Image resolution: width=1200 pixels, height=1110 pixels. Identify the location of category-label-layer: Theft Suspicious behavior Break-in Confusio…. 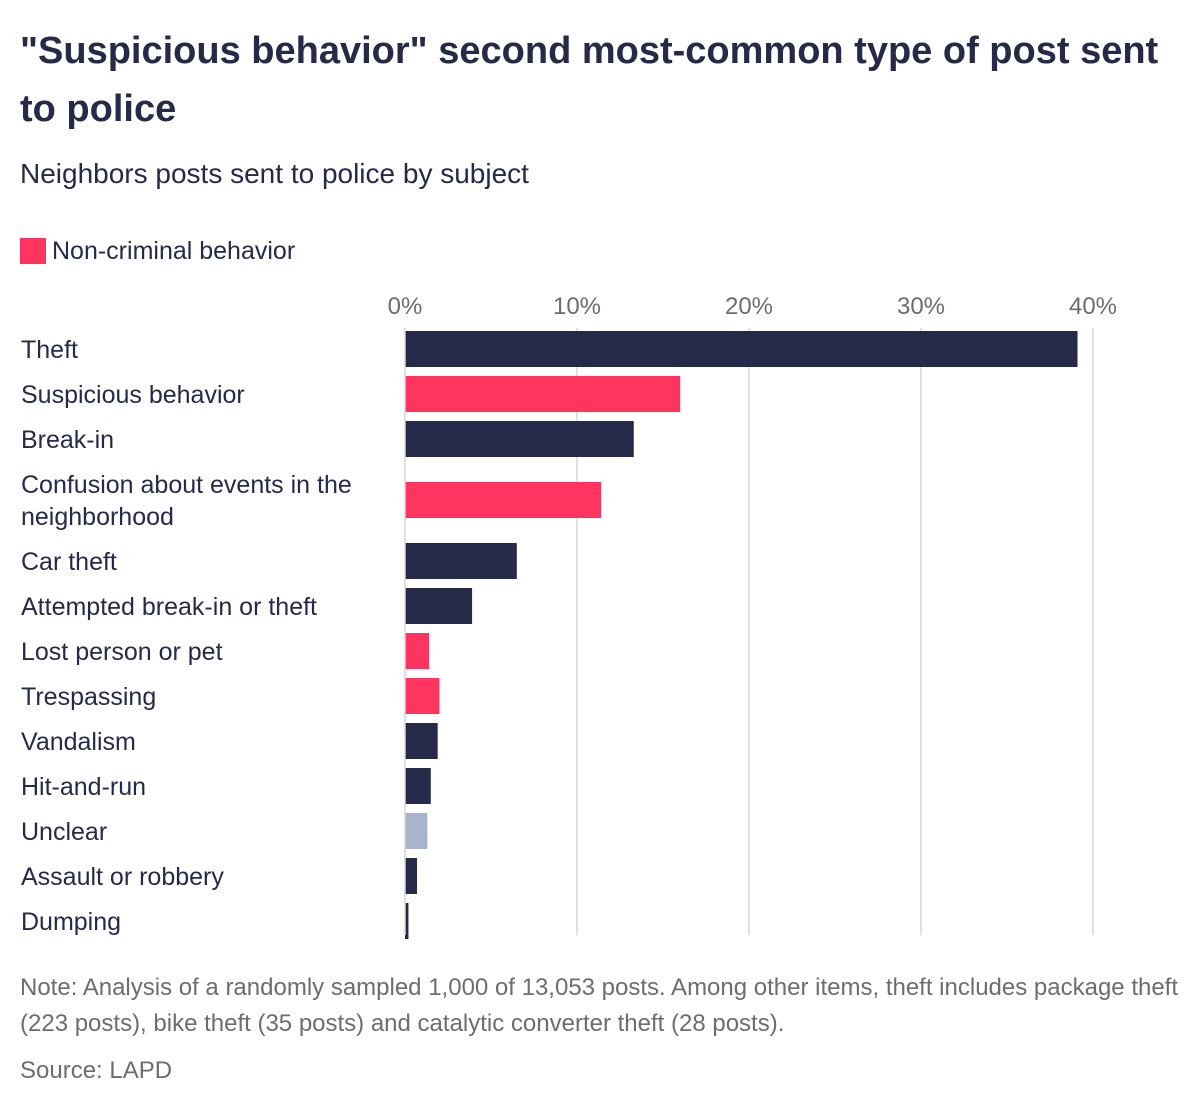
(186, 636).